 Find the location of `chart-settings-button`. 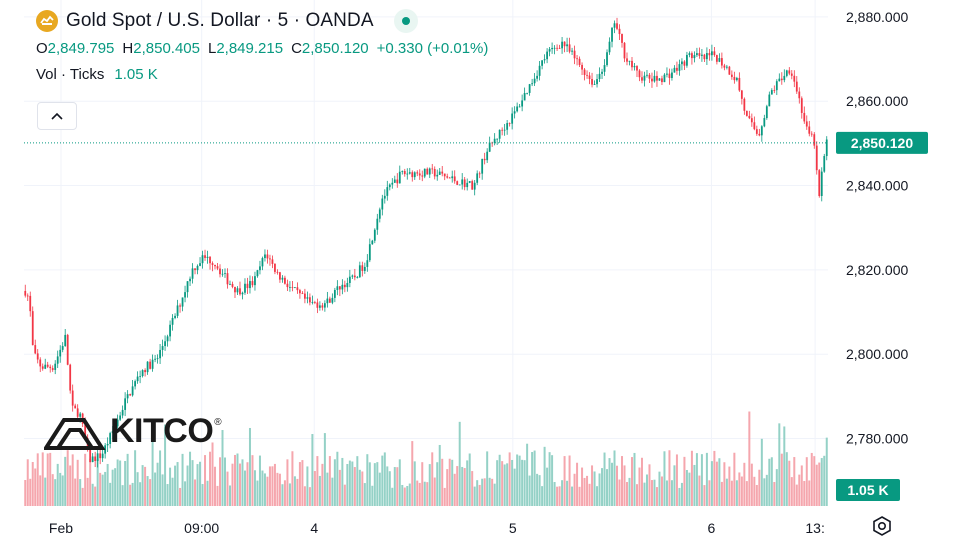

chart-settings-button is located at coordinates (882, 526).